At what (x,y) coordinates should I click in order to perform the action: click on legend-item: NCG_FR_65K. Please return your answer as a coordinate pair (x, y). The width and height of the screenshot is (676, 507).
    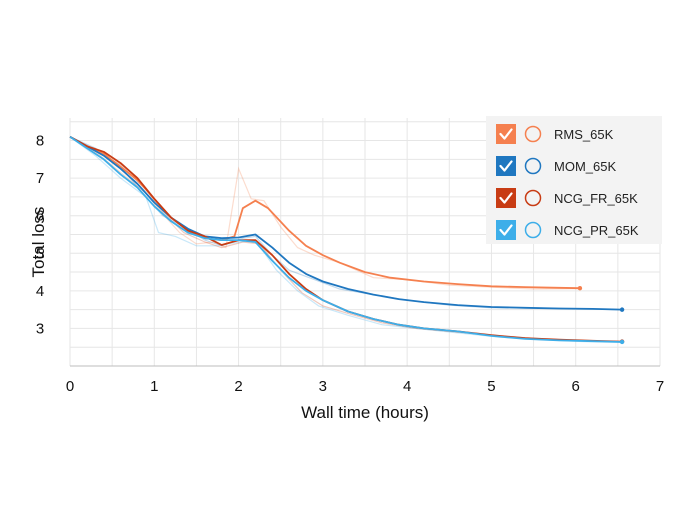
    Looking at the image, I should click on (567, 198).